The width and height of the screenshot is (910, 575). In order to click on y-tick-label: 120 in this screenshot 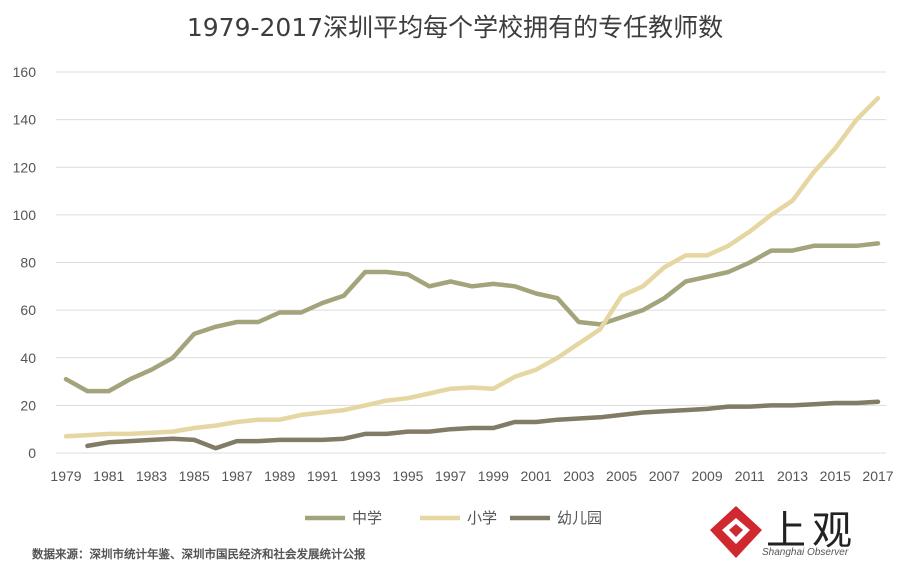, I will do `click(25, 167)`.